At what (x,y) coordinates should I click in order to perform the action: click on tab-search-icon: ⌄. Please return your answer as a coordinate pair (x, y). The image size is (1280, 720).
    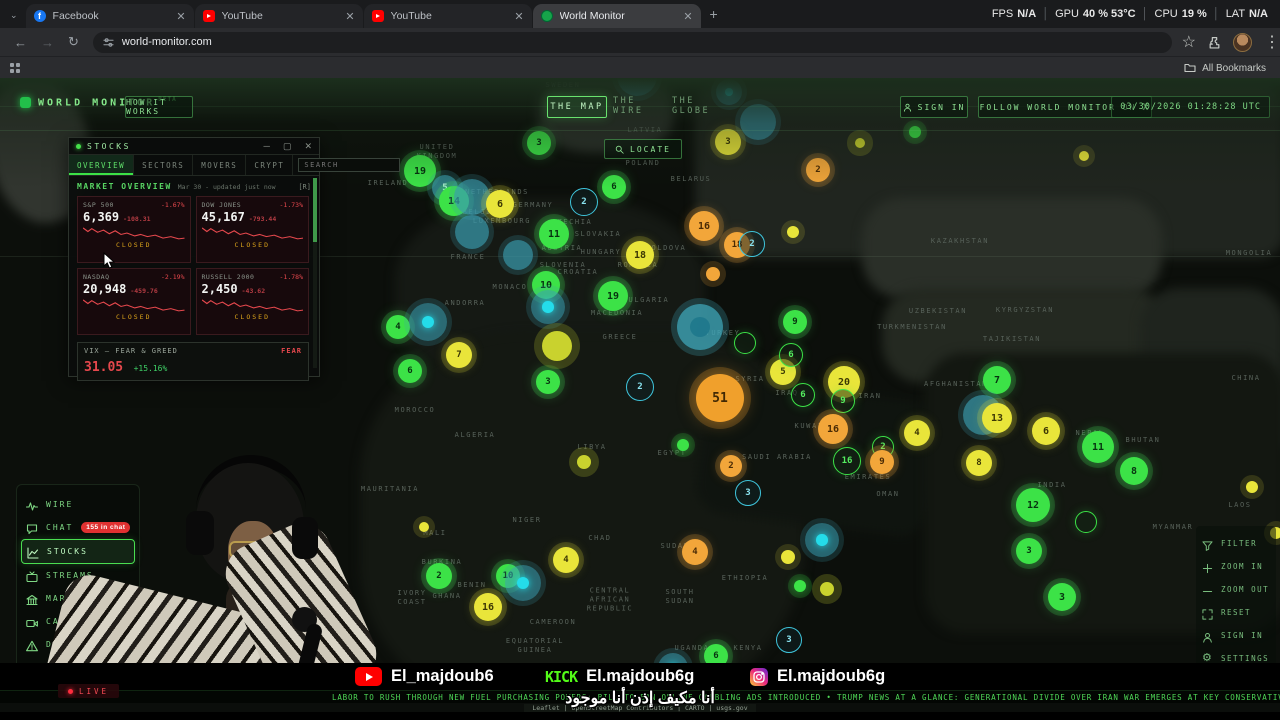
    Looking at the image, I should click on (14, 15).